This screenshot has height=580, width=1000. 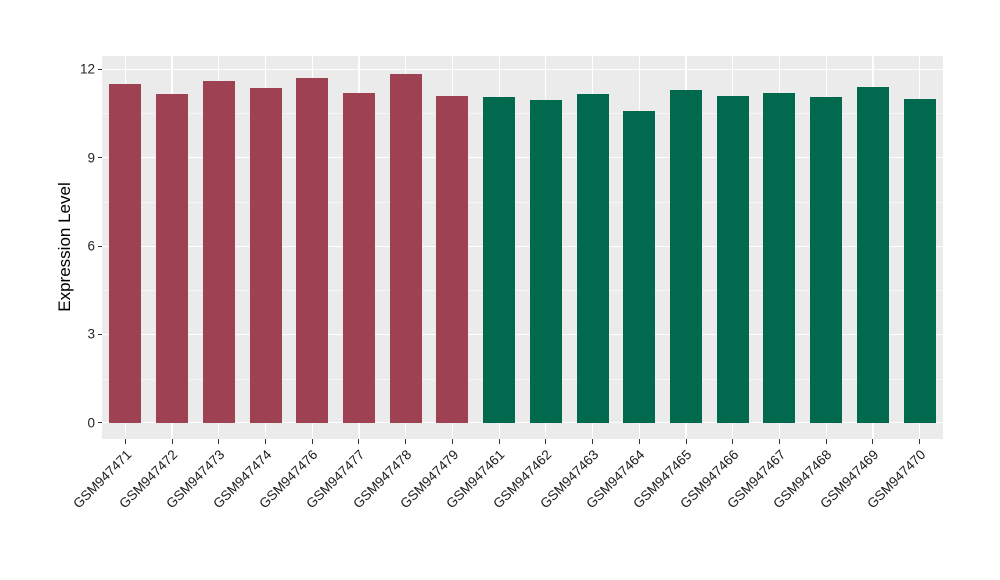 I want to click on bar-GSM947476, so click(x=312, y=250).